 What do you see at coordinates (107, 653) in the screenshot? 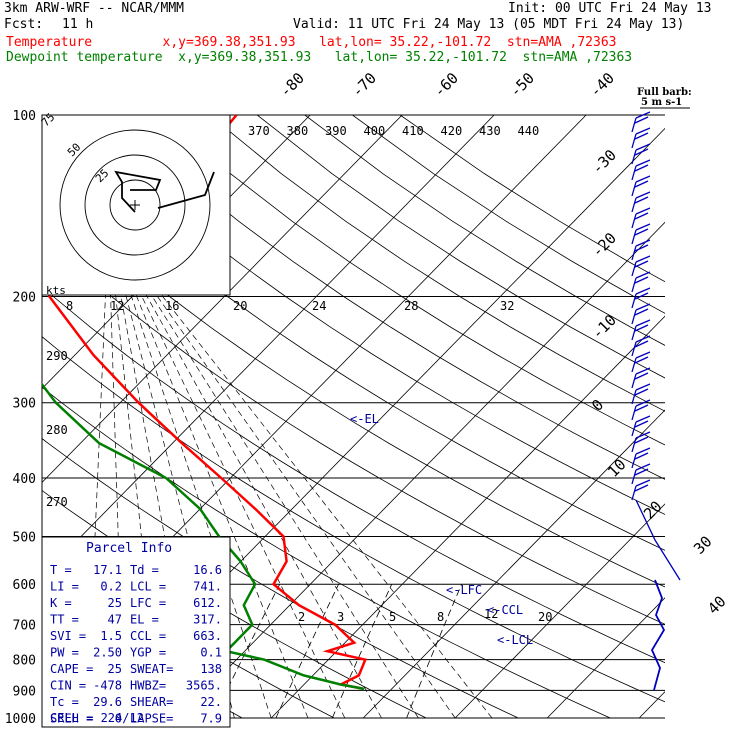
I see `parcel-field-value: 2.50` at bounding box center [107, 653].